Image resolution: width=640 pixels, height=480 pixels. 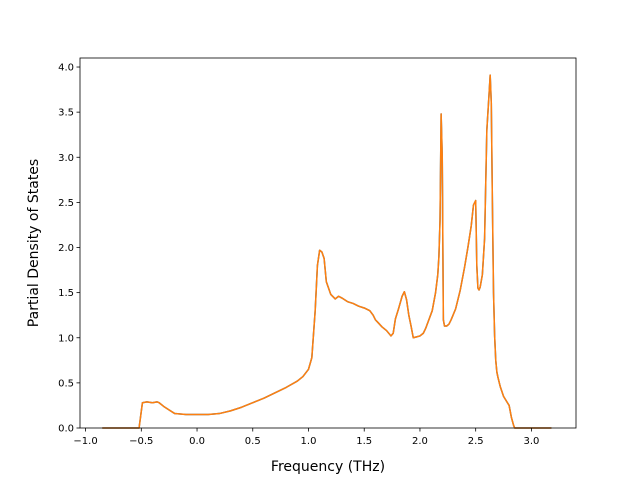 What do you see at coordinates (85, 441) in the screenshot?
I see `x-tick-label: −1.0` at bounding box center [85, 441].